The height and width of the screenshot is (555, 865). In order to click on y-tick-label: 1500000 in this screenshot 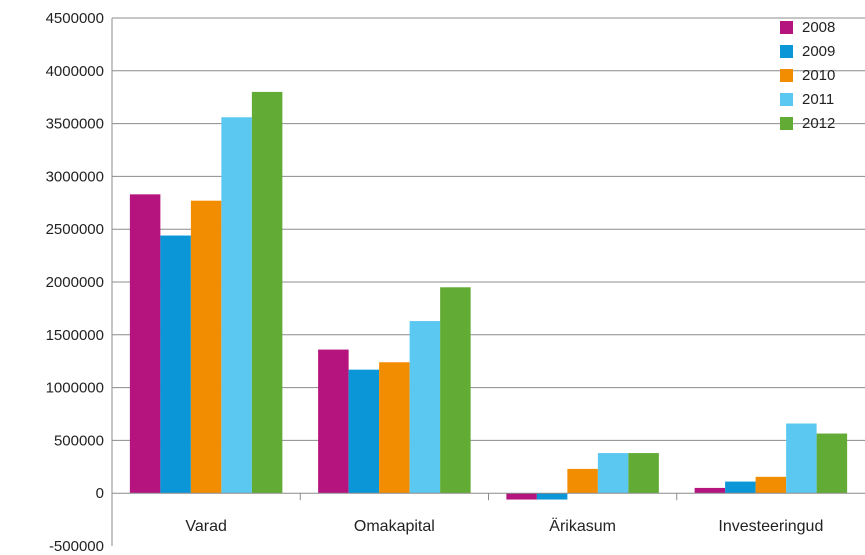, I will do `click(75, 335)`.